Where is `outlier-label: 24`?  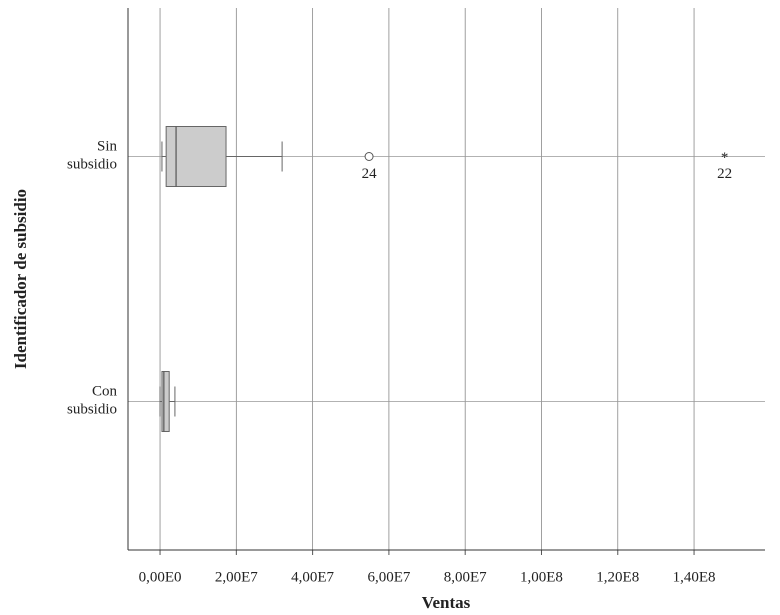 outlier-label: 24 is located at coordinates (370, 174).